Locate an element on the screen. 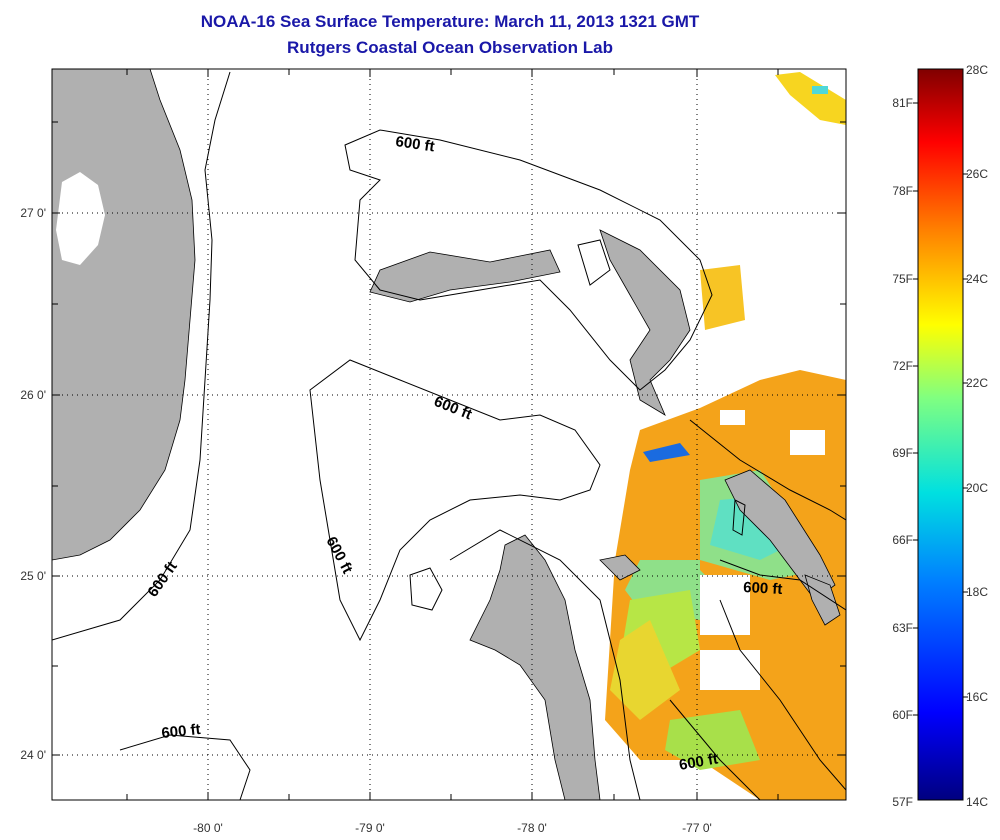 The height and width of the screenshot is (840, 1000). colorbar-f-label: 60F is located at coordinates (902, 715).